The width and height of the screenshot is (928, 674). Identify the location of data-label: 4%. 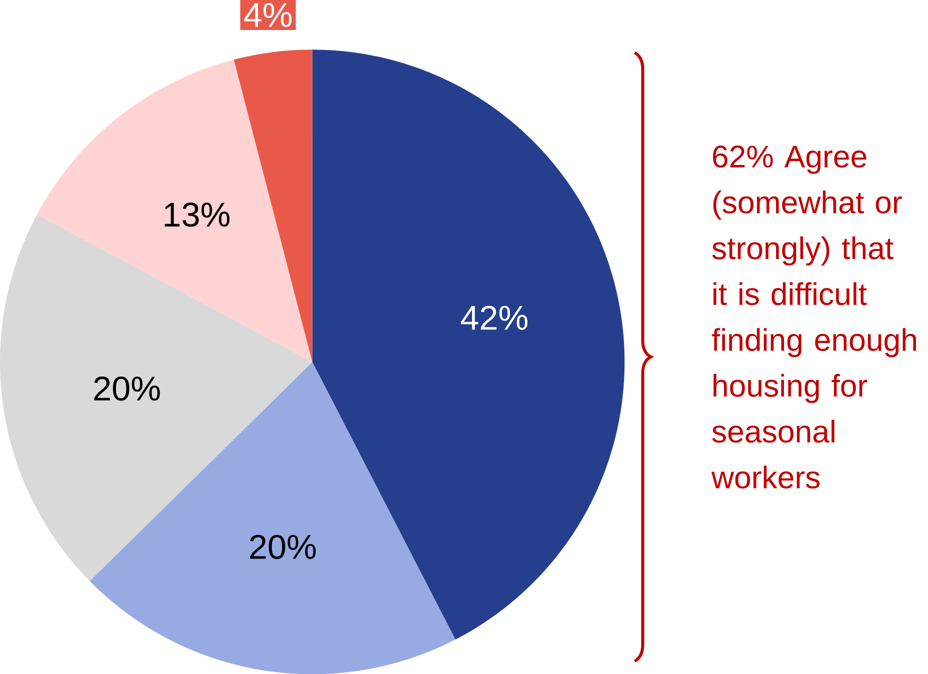
(268, 14).